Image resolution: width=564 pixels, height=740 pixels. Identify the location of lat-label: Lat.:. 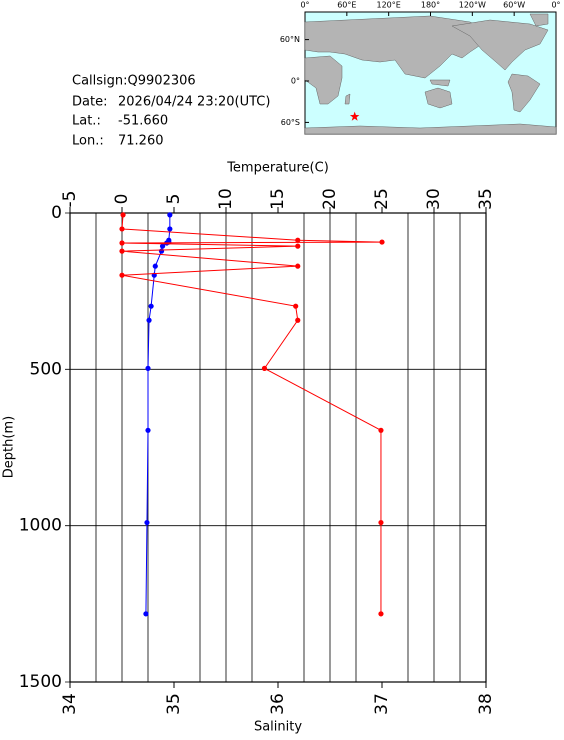
(86, 121).